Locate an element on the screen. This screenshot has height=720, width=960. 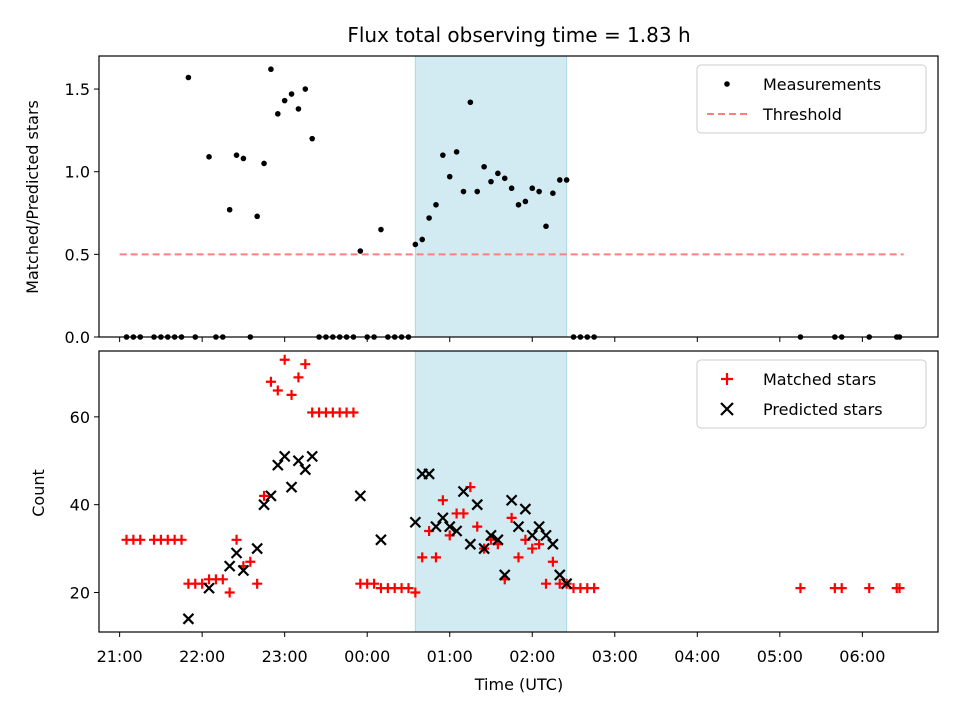
x-tick-label: 03:00 is located at coordinates (615, 656).